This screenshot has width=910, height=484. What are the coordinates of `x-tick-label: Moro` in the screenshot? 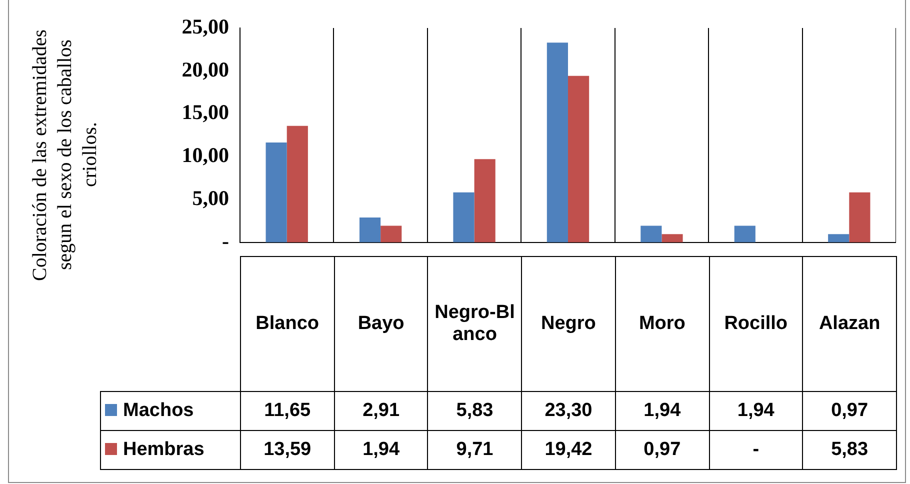 It's located at (662, 324).